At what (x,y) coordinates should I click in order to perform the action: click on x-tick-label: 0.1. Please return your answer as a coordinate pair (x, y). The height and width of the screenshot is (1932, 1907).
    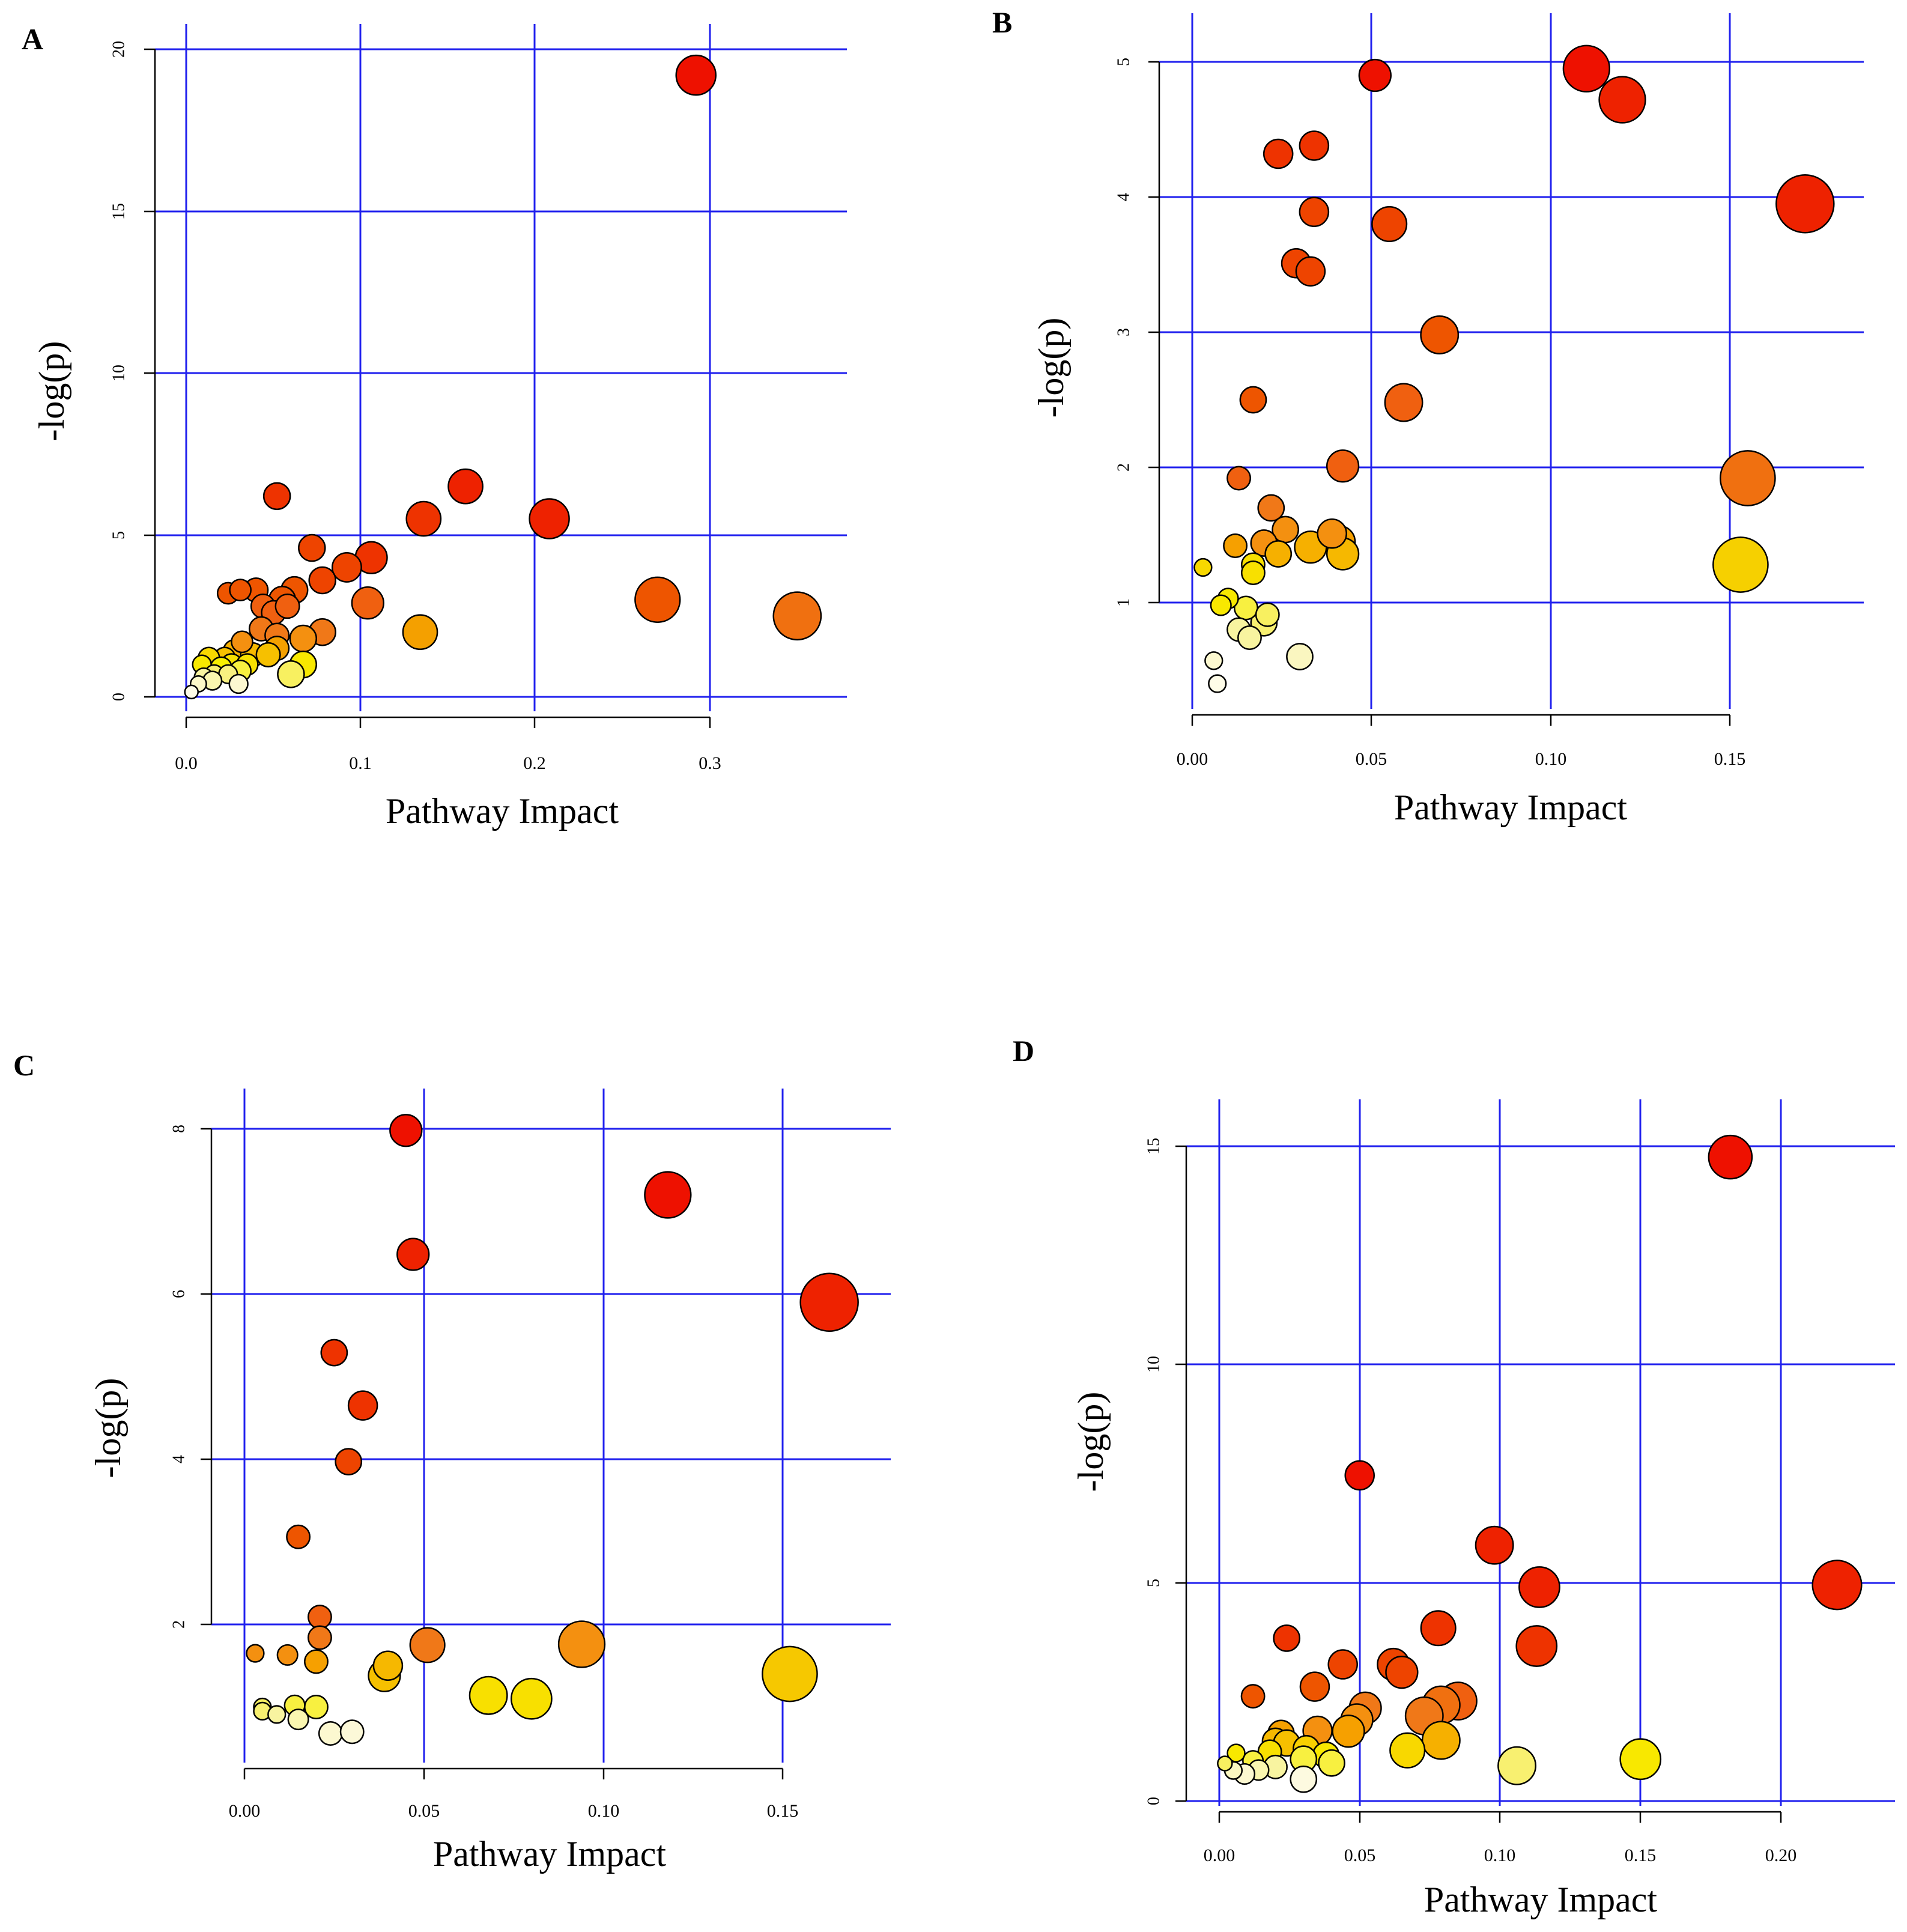
    Looking at the image, I should click on (360, 763).